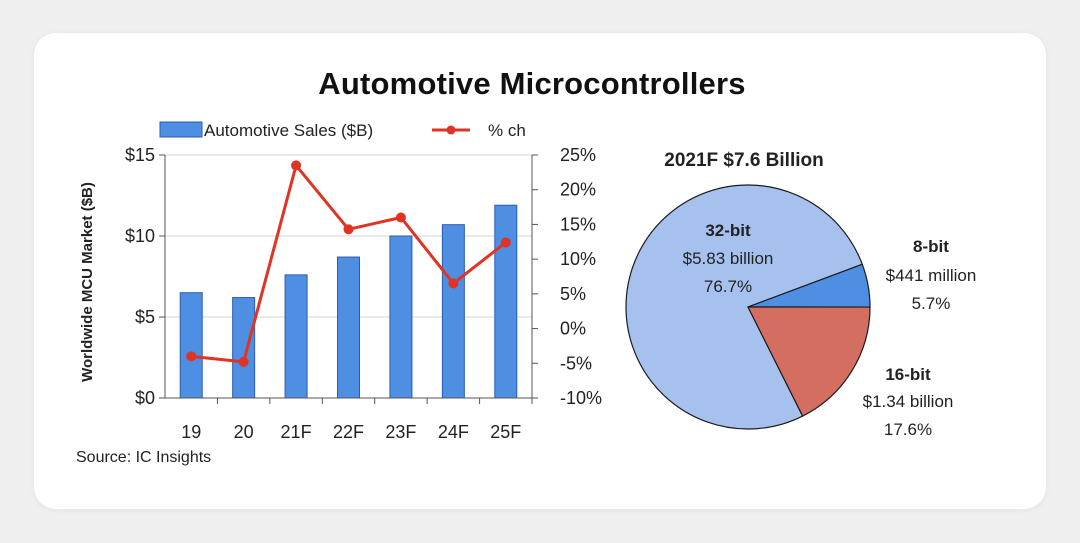 This screenshot has height=543, width=1080. What do you see at coordinates (506, 301) in the screenshot?
I see `bar-25F` at bounding box center [506, 301].